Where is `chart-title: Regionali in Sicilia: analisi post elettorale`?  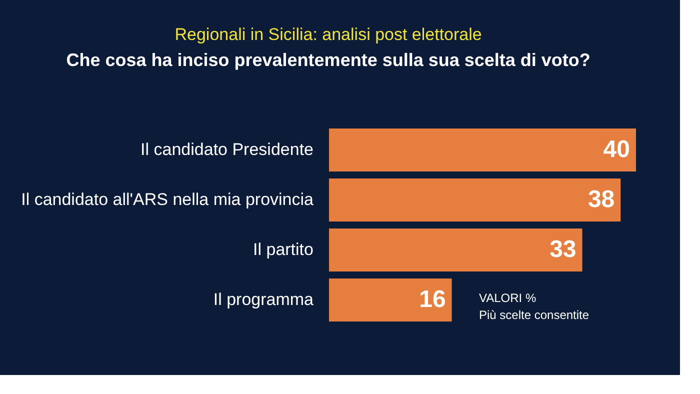 chart-title: Regionali in Sicilia: analisi post elettorale is located at coordinates (328, 34).